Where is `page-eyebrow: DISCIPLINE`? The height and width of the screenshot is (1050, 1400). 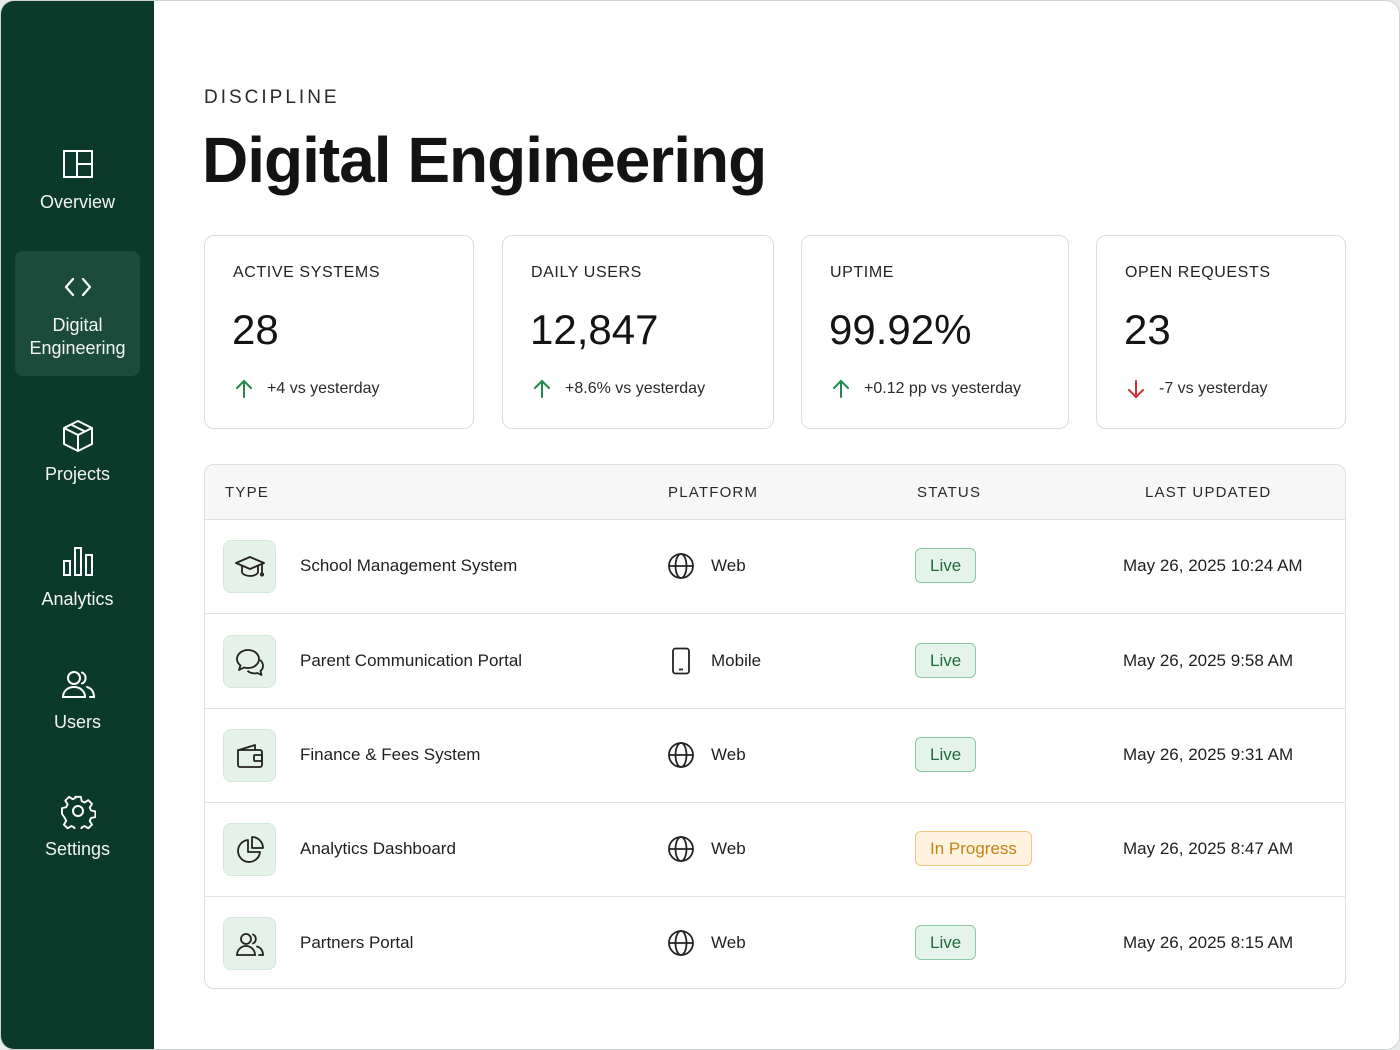 page-eyebrow: DISCIPLINE is located at coordinates (272, 97).